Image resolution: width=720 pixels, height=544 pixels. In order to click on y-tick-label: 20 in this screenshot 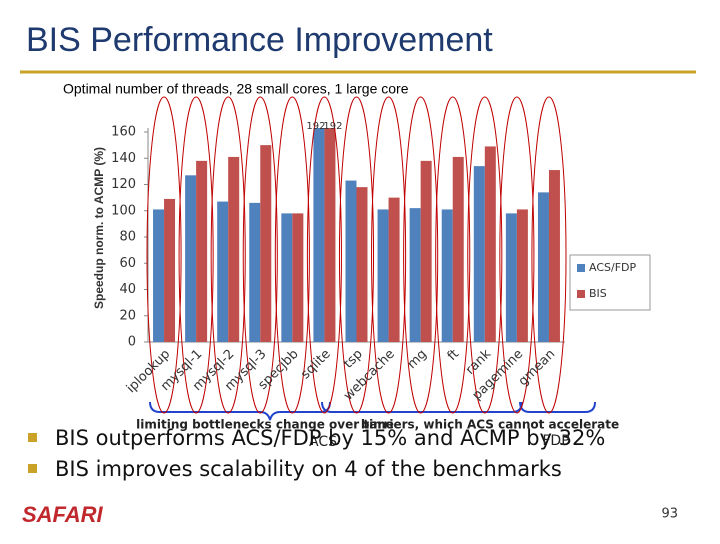, I will do `click(127, 315)`.